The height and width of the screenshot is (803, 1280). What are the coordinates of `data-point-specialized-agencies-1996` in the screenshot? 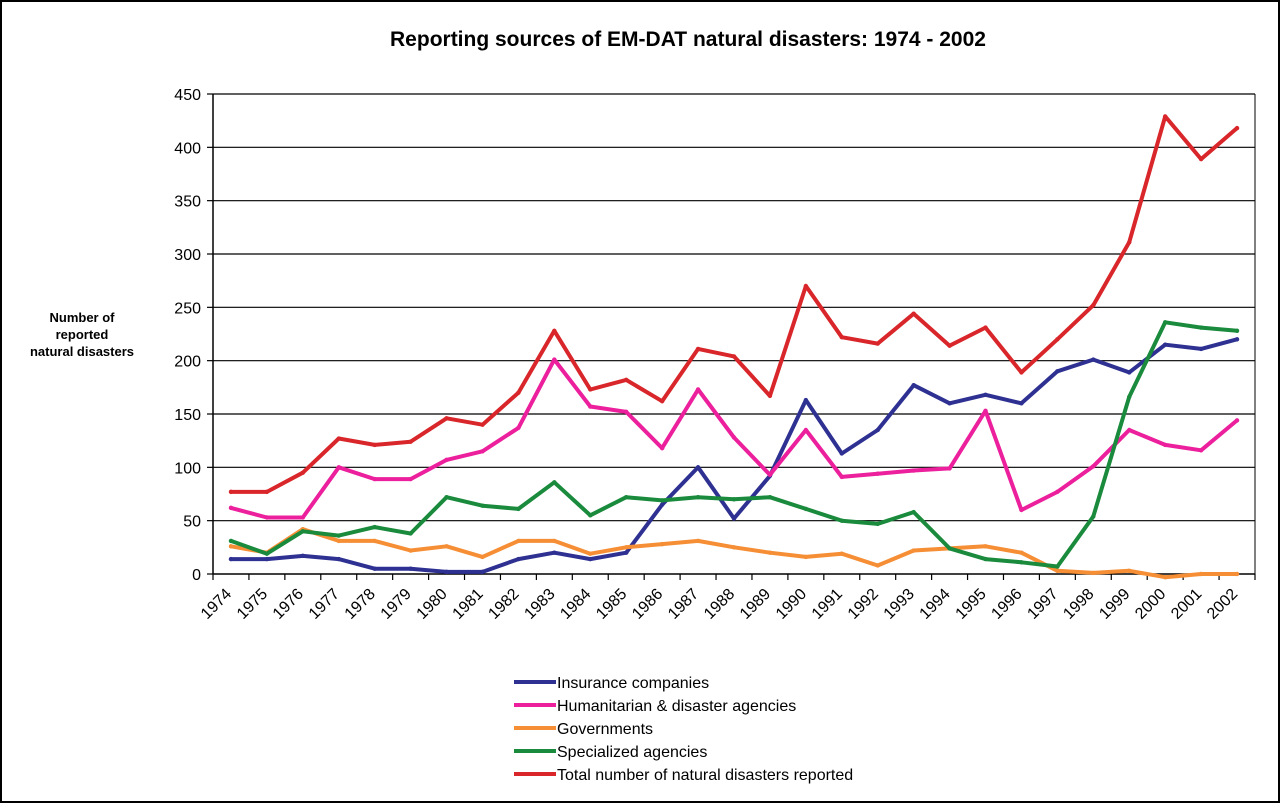 It's located at (1021, 562).